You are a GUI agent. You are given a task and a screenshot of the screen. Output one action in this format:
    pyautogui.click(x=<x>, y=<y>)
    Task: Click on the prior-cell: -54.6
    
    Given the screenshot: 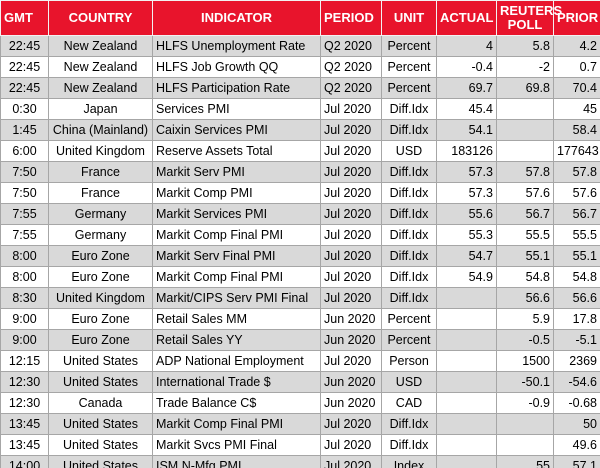 What is the action you would take?
    pyautogui.click(x=576, y=382)
    